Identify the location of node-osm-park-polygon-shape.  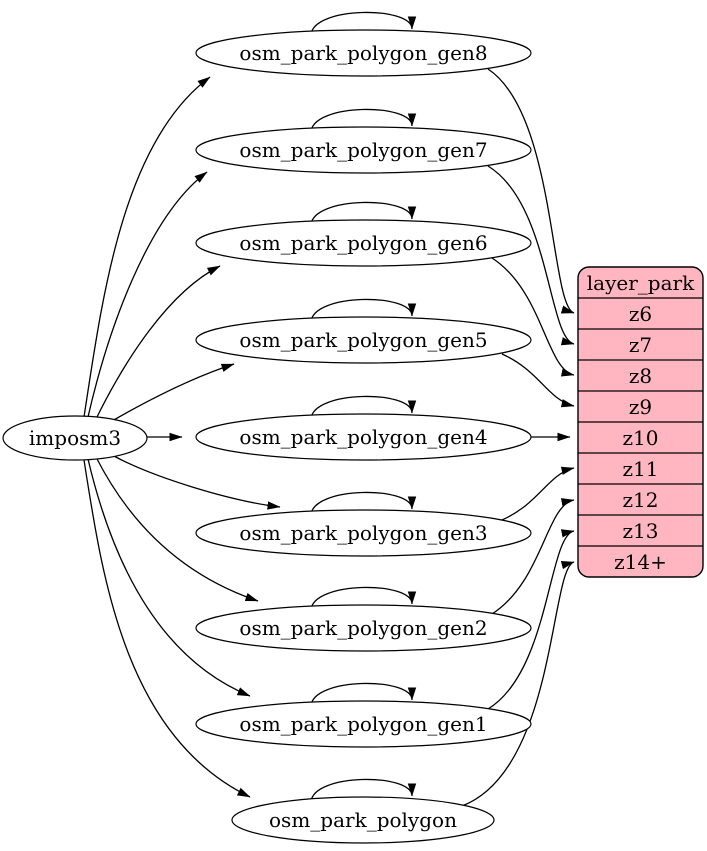
(363, 820).